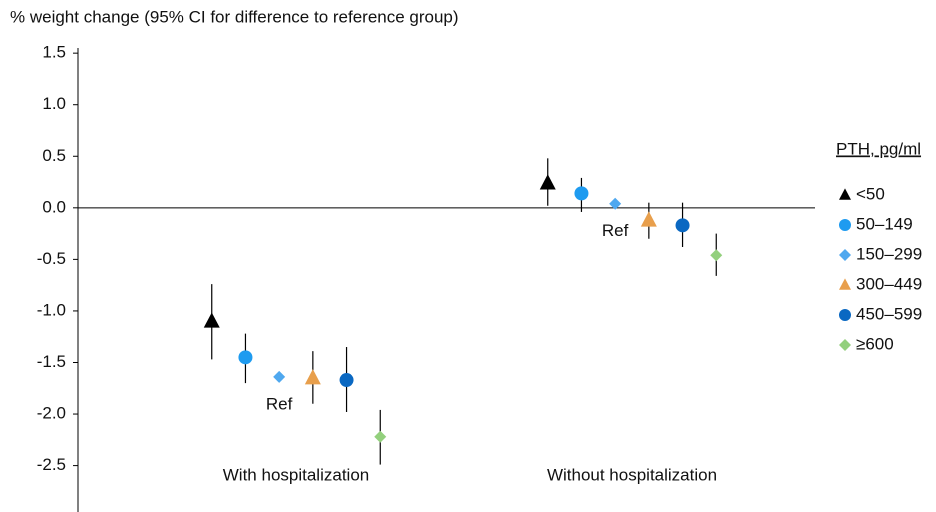 The height and width of the screenshot is (512, 936). What do you see at coordinates (889, 313) in the screenshot?
I see `legend-label: 450–599` at bounding box center [889, 313].